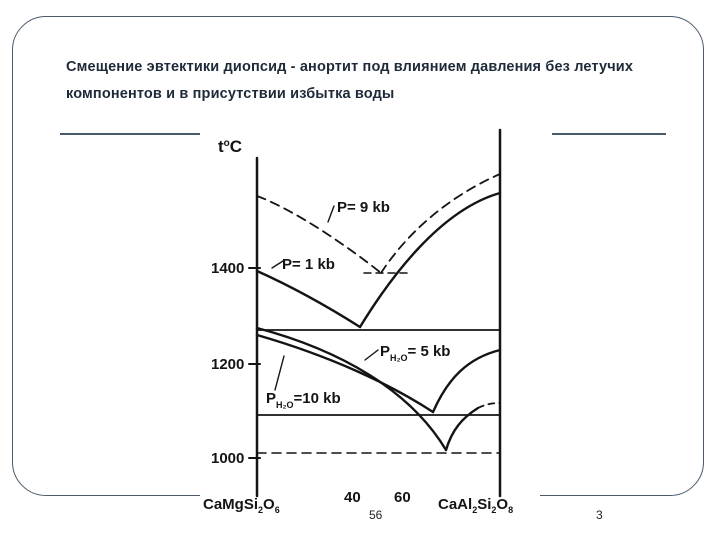  What do you see at coordinates (371, 355) in the screenshot?
I see `leader-p5` at bounding box center [371, 355].